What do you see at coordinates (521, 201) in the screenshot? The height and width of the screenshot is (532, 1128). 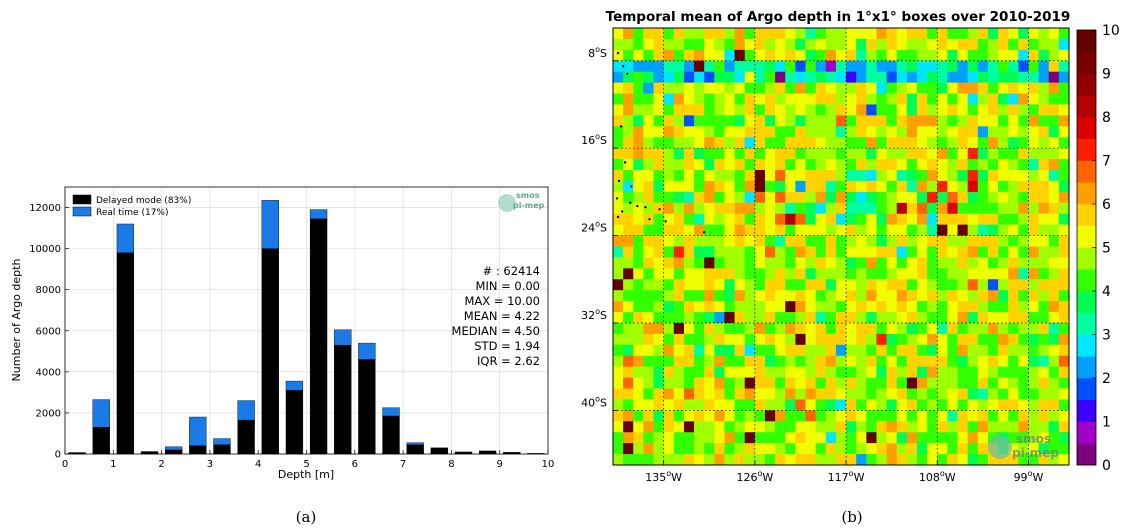 I see `smos-pimep-logo: smos pi-mep` at bounding box center [521, 201].